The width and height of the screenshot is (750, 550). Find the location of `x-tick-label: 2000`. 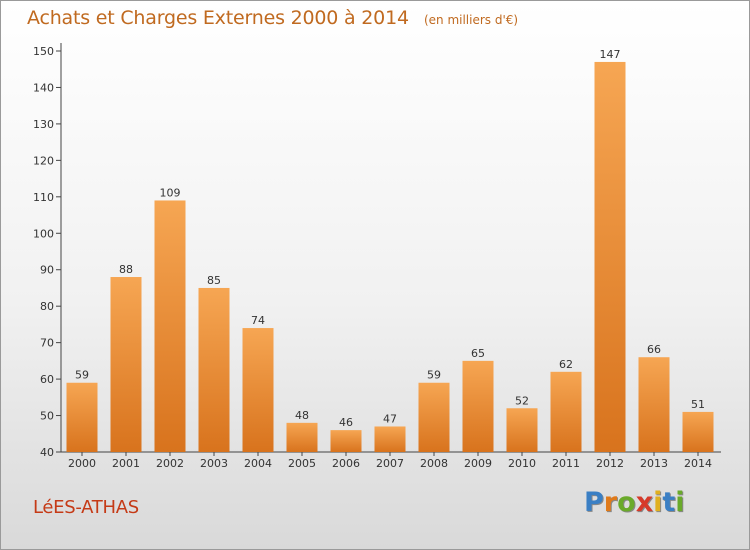

x-tick-label: 2000 is located at coordinates (82, 463).